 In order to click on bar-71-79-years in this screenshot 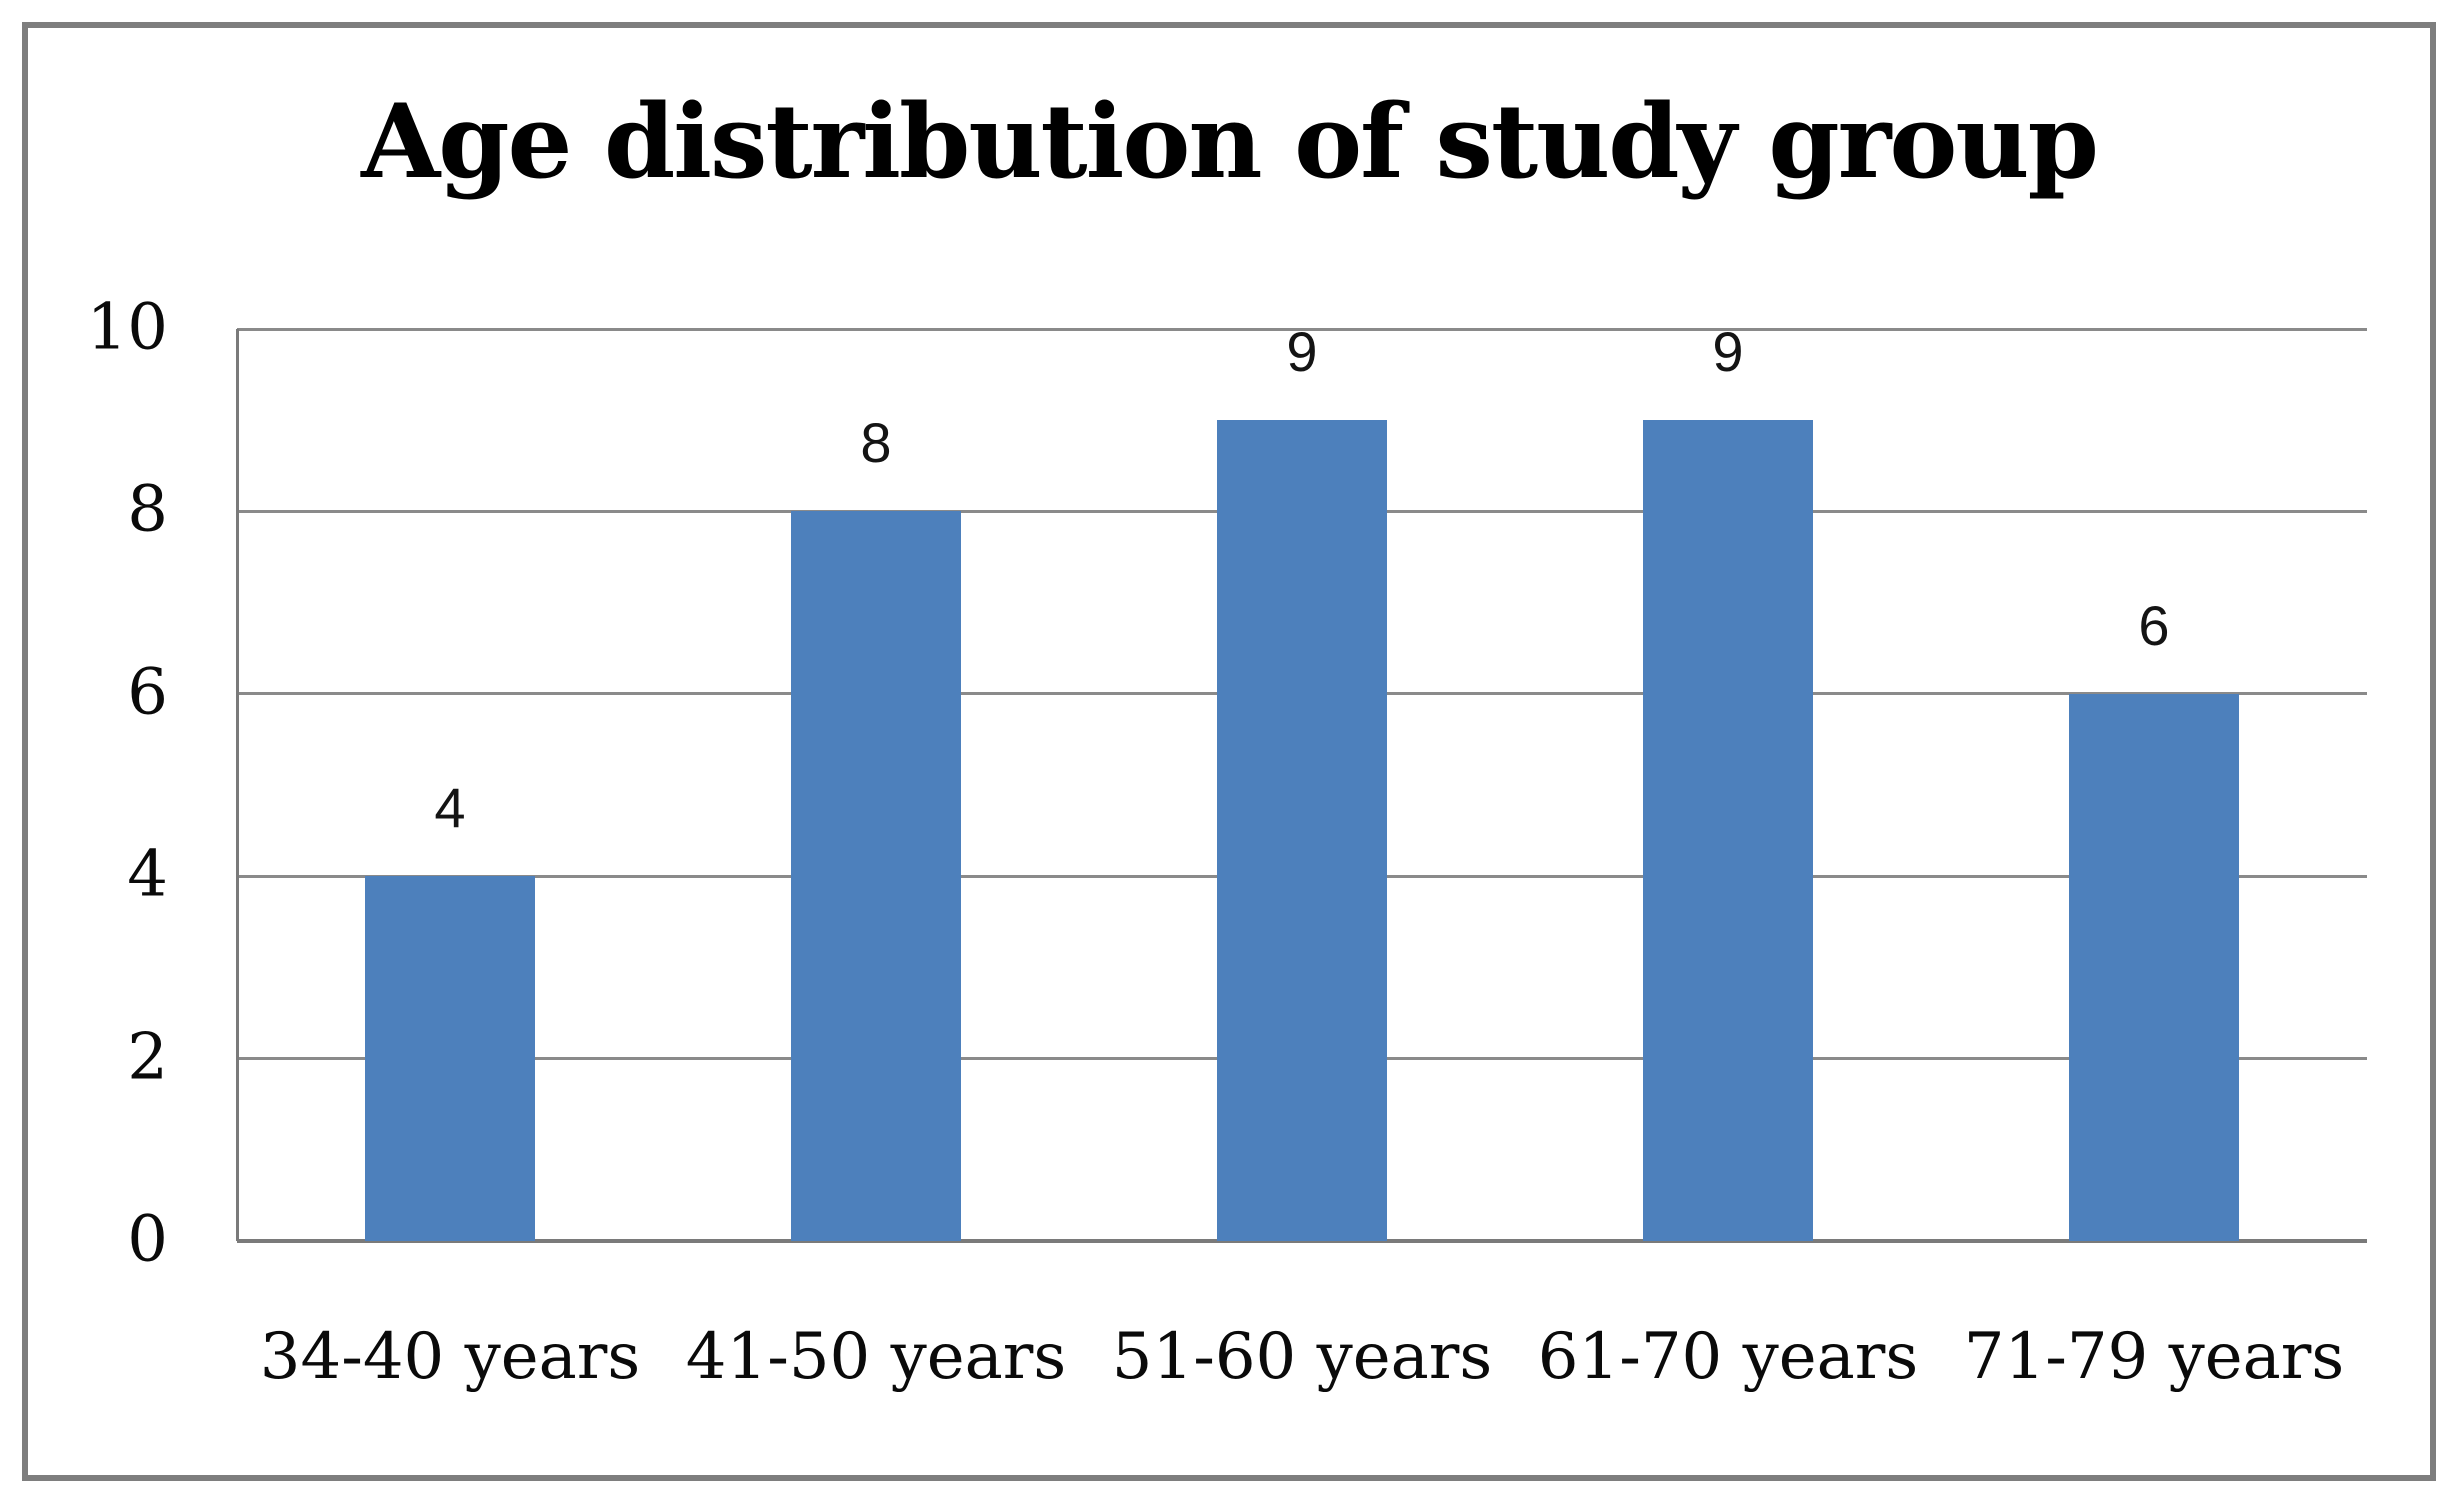, I will do `click(2154, 967)`.